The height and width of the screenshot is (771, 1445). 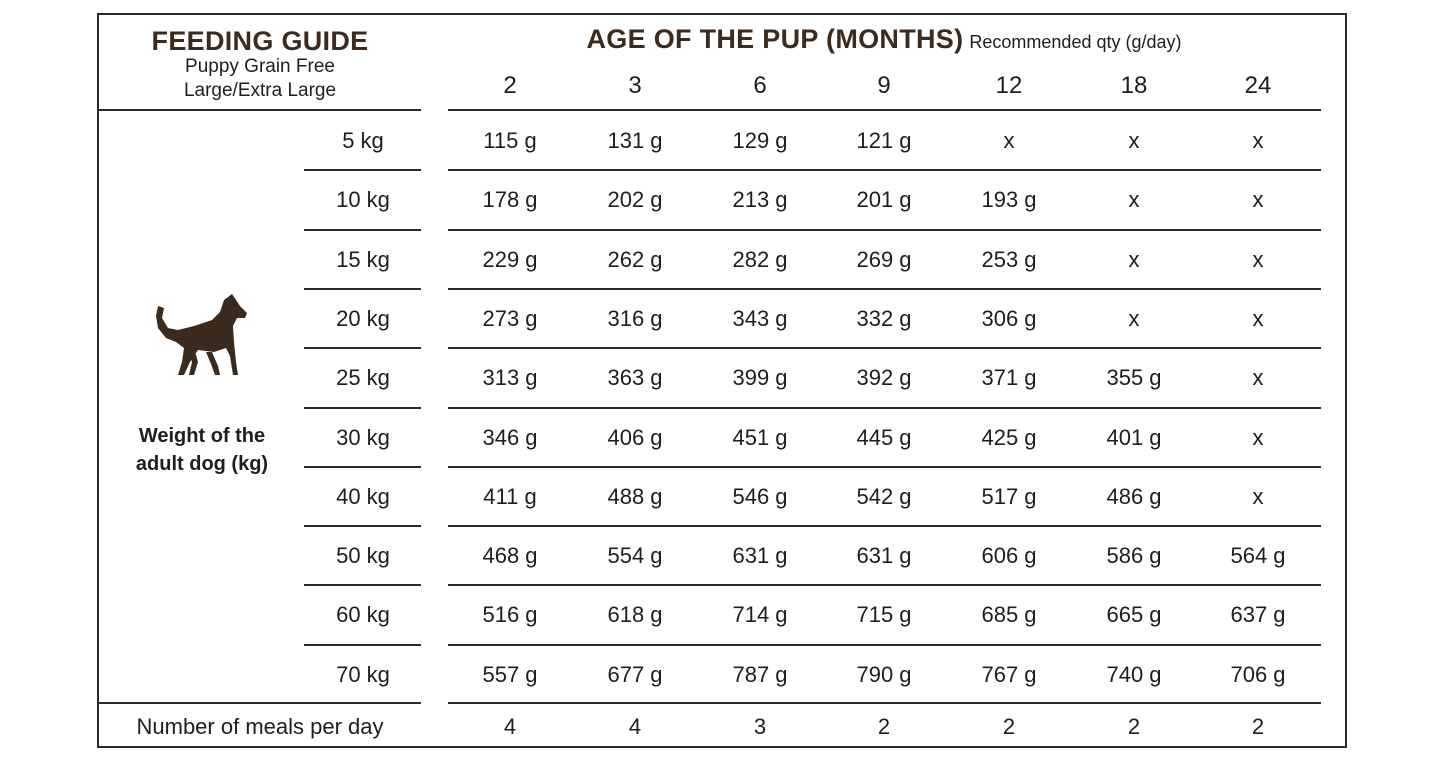 What do you see at coordinates (1134, 378) in the screenshot?
I see `table-cell: 355 g` at bounding box center [1134, 378].